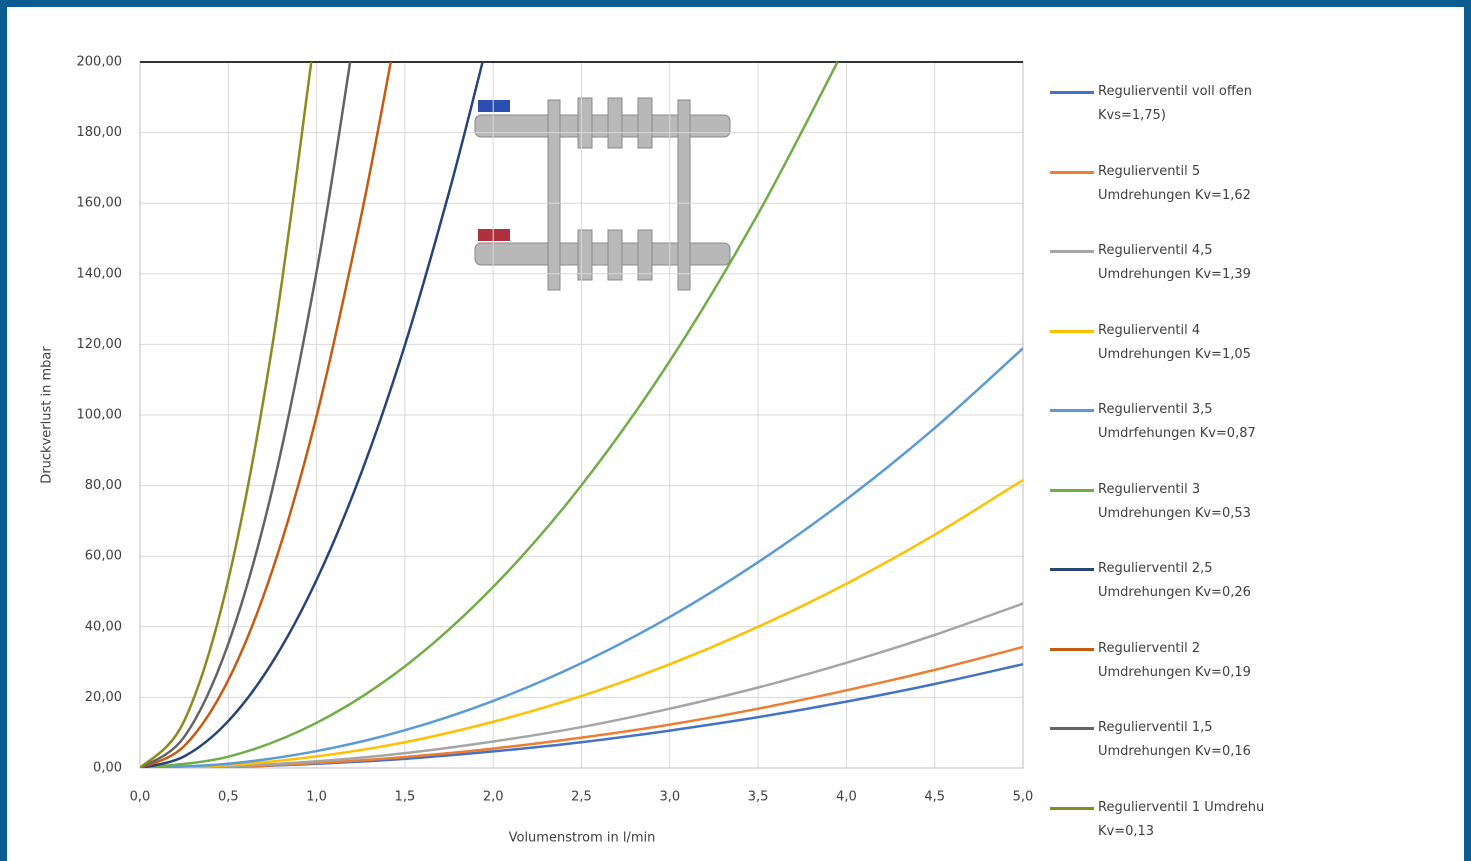 The height and width of the screenshot is (861, 1471). What do you see at coordinates (1023, 797) in the screenshot?
I see `x-tick-label: 5,0` at bounding box center [1023, 797].